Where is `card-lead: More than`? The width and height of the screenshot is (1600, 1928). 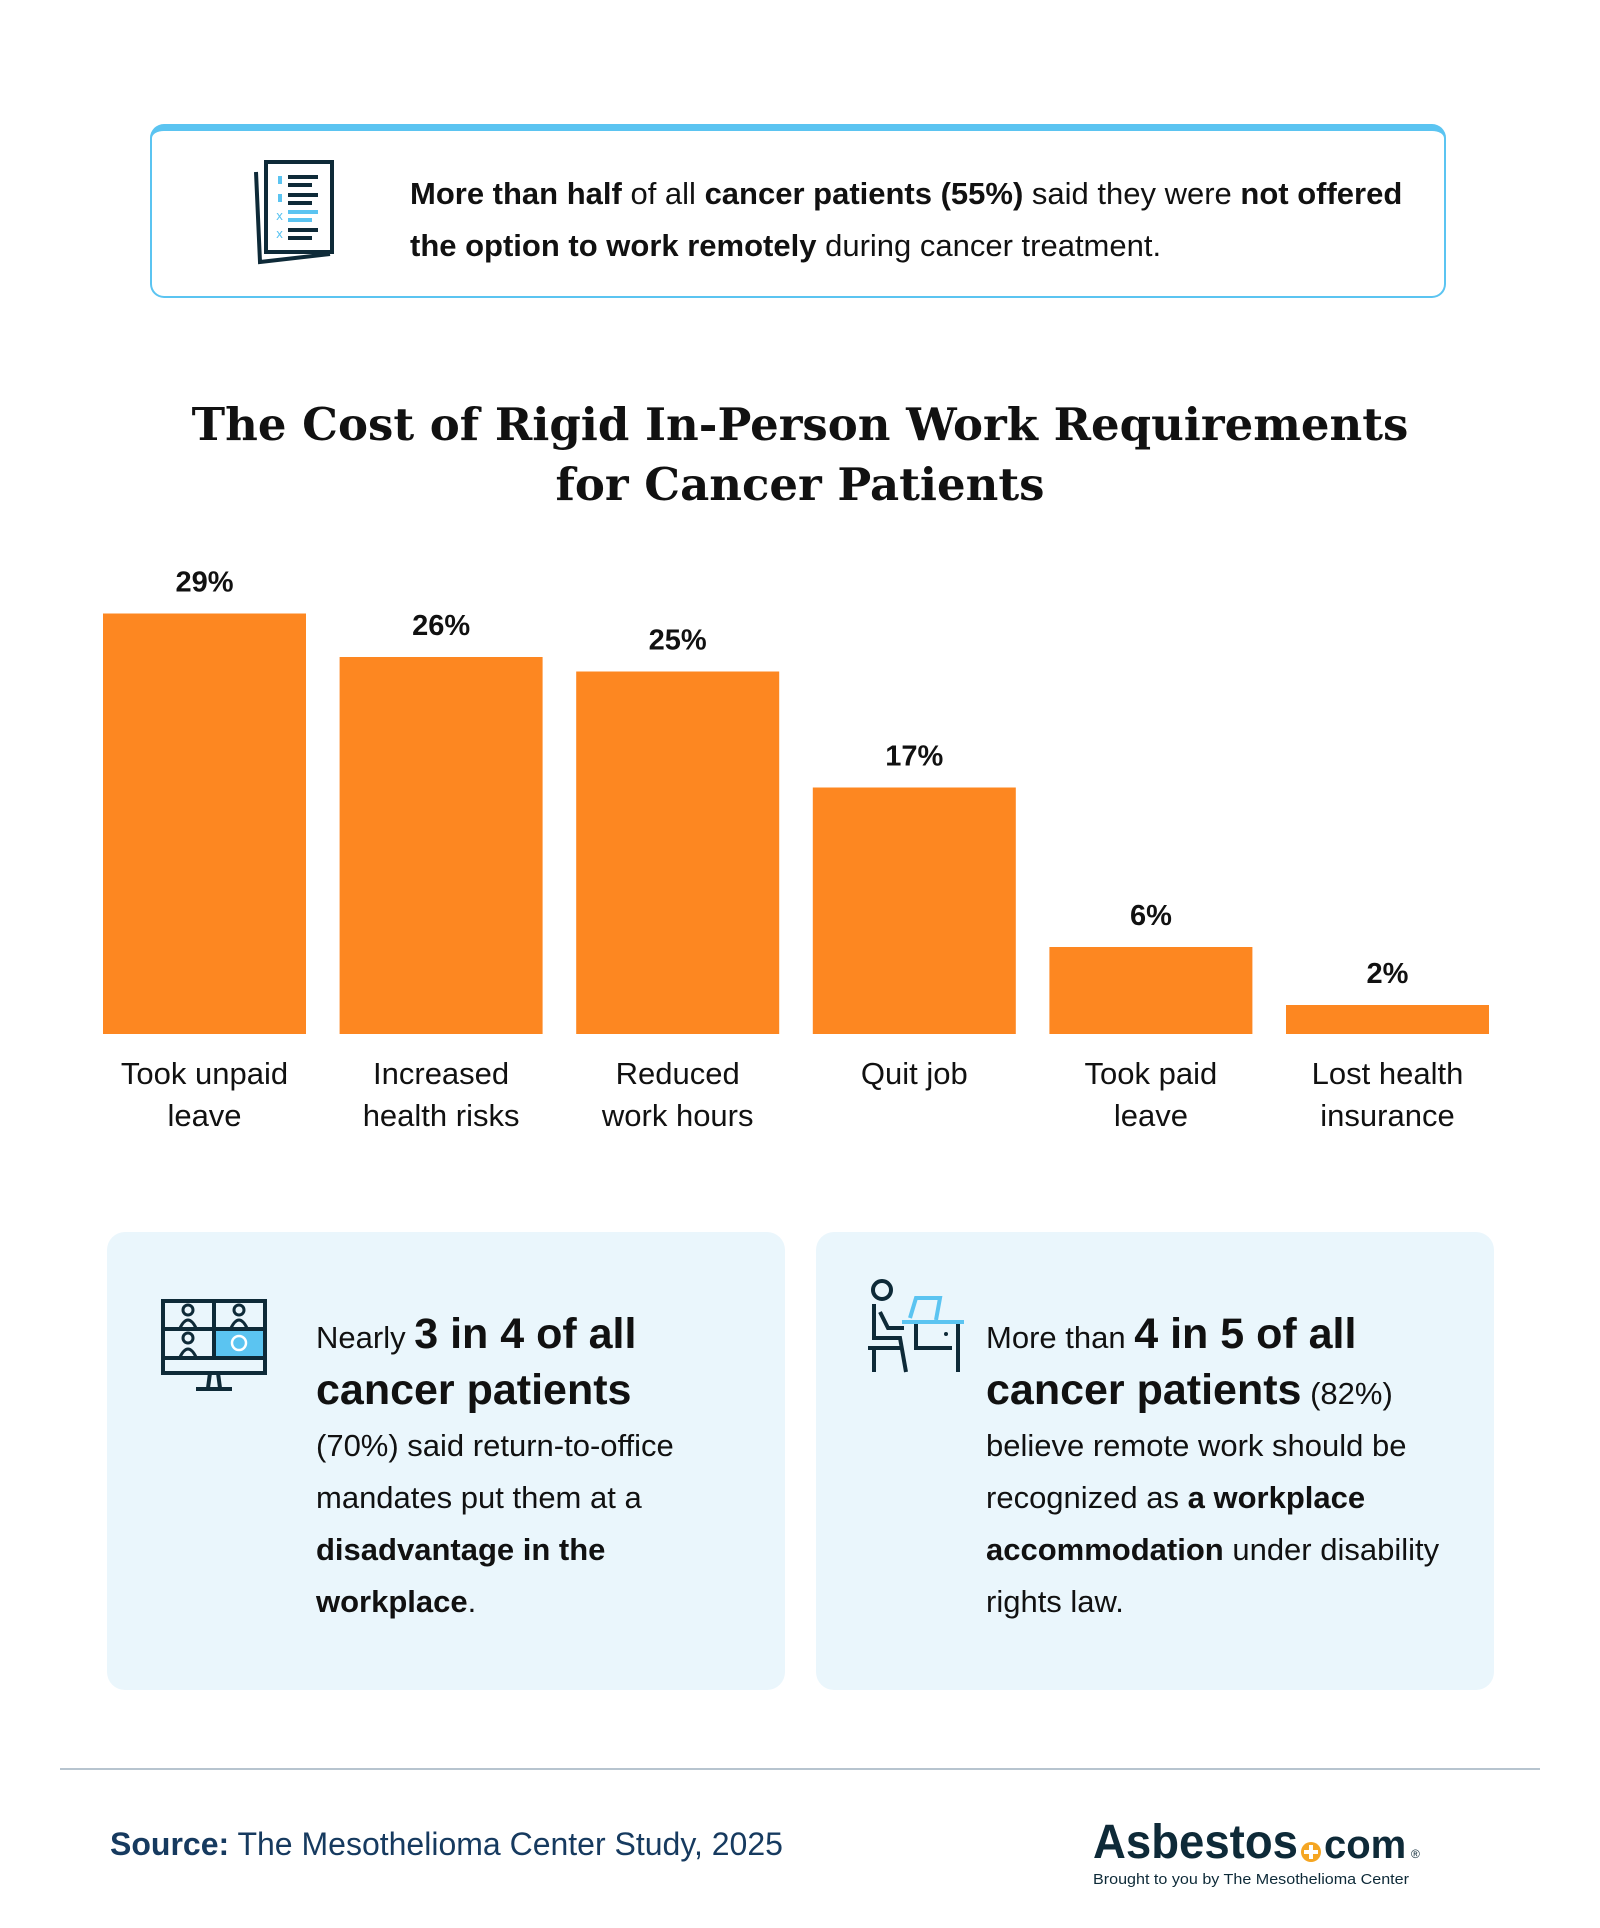
card-lead: More than is located at coordinates (1060, 1337).